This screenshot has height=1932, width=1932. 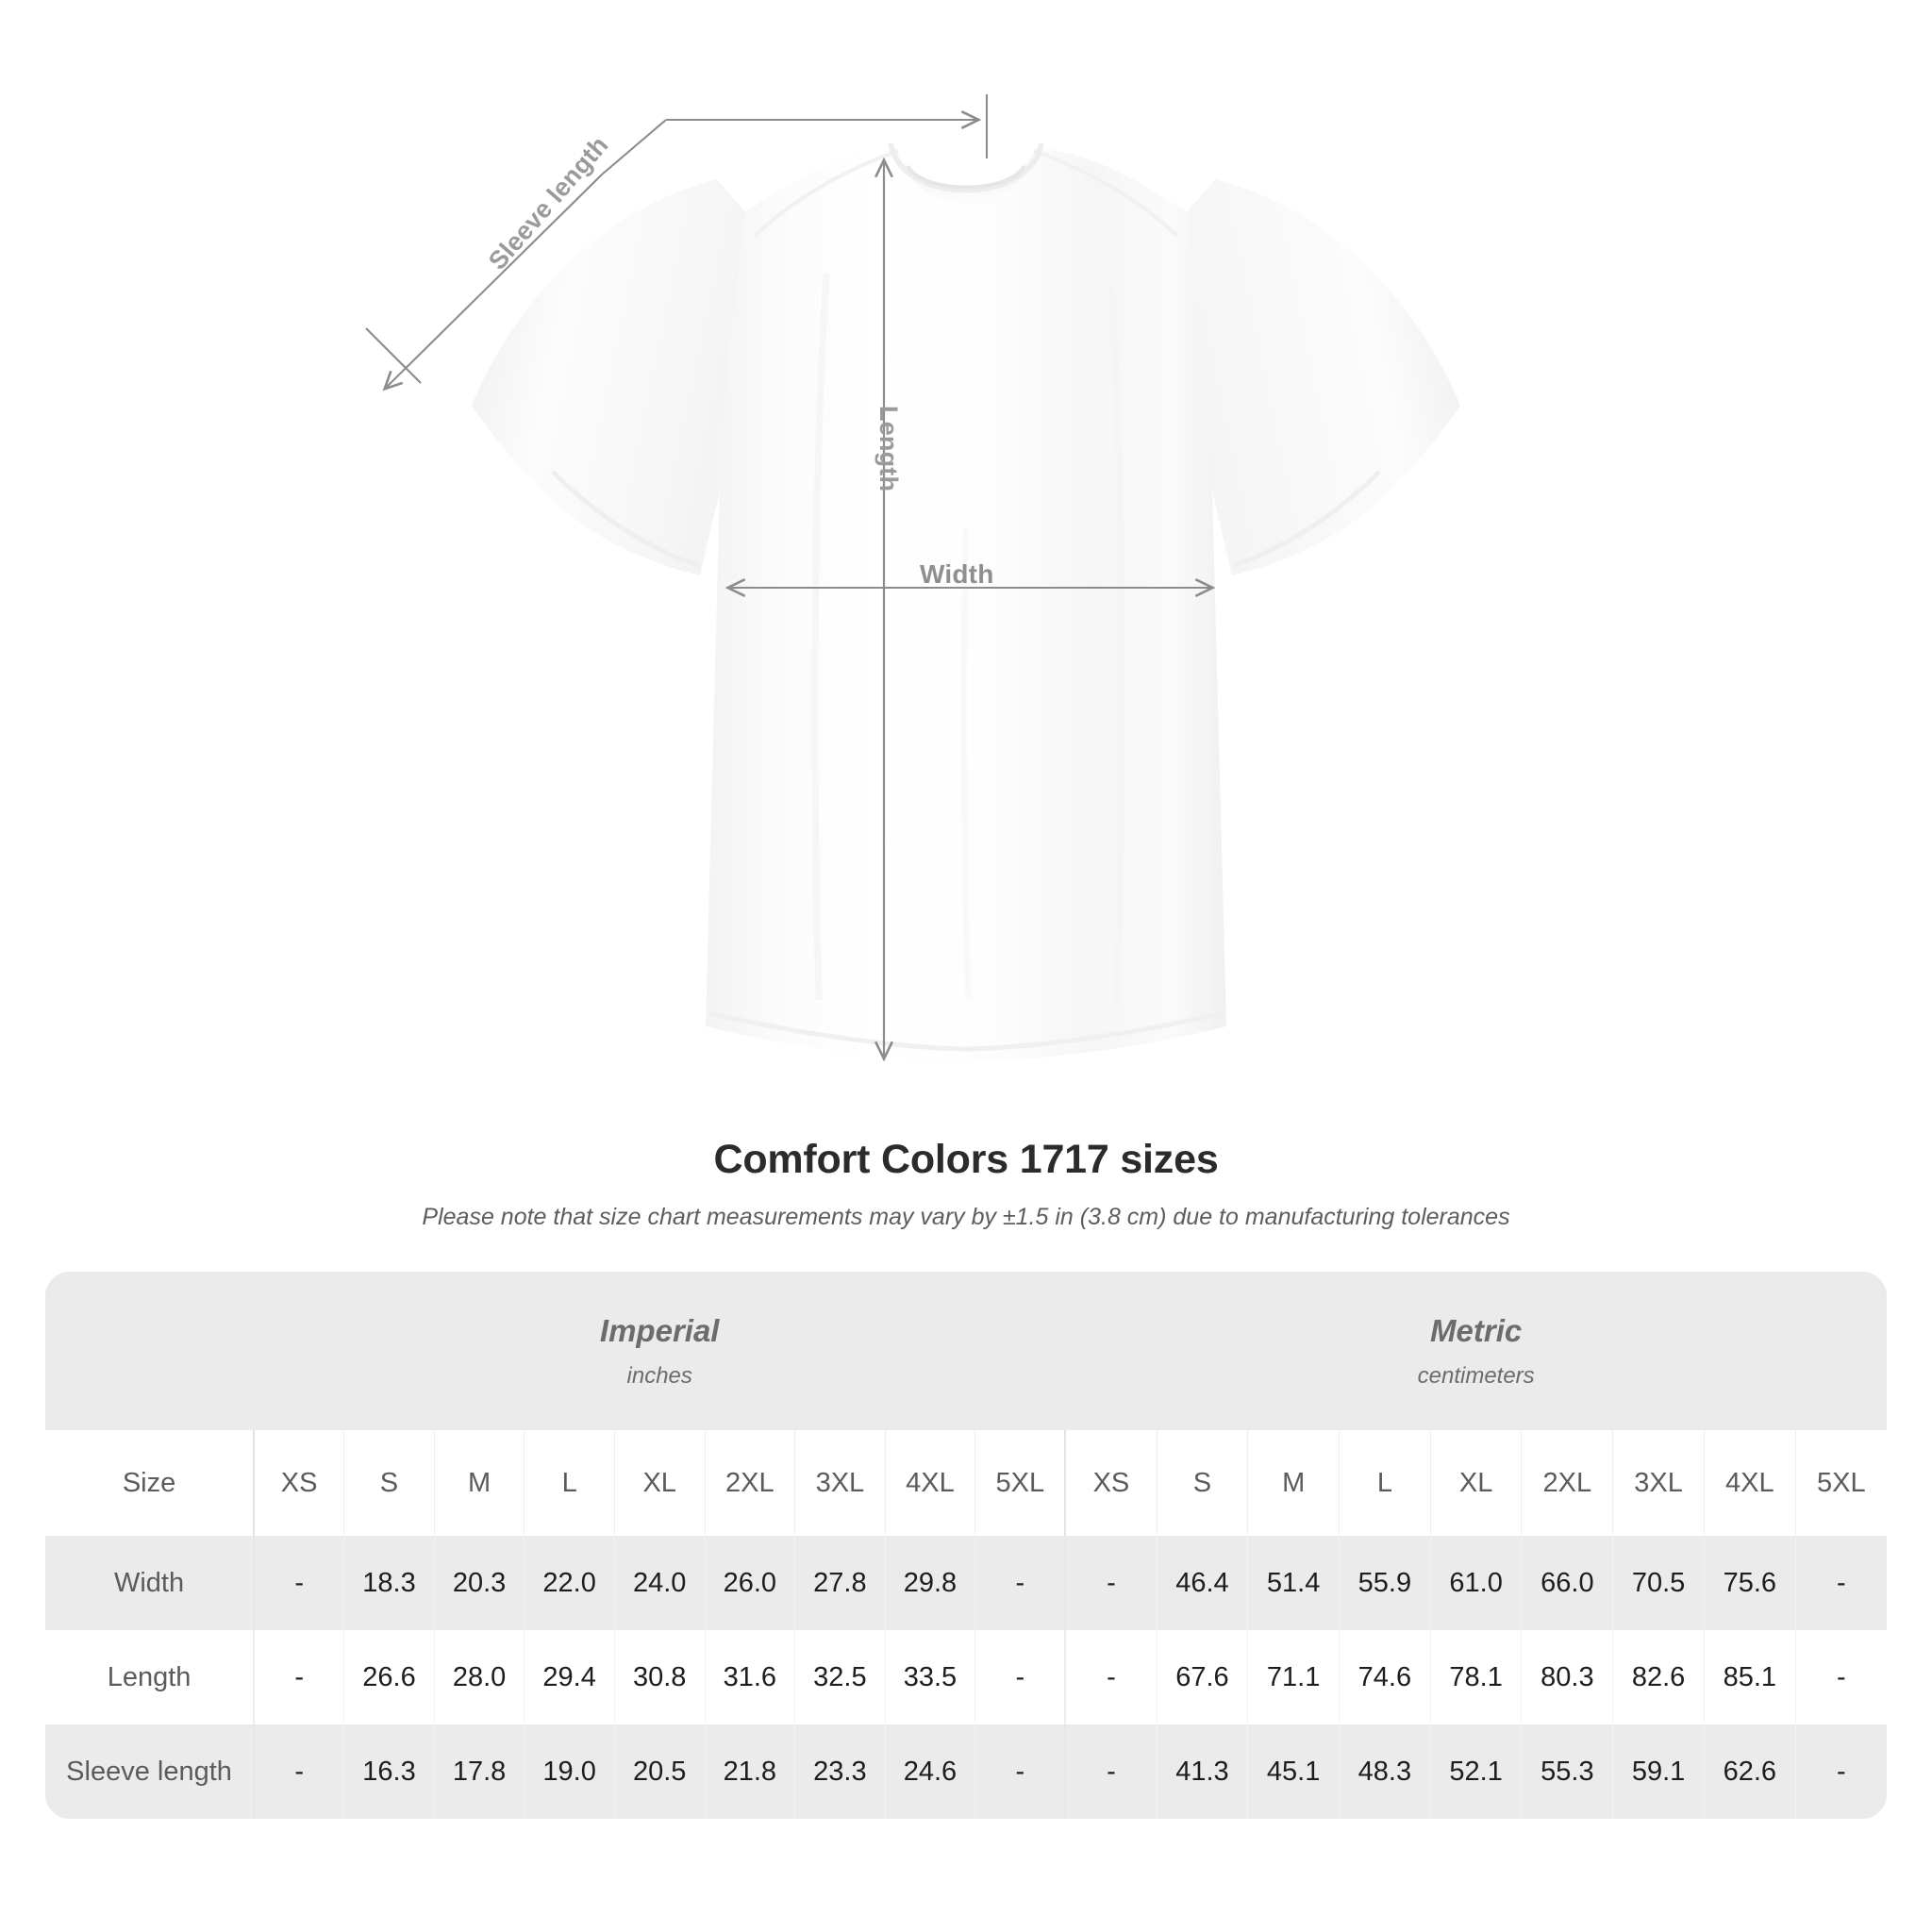 What do you see at coordinates (1750, 1677) in the screenshot?
I see `cell-length-metric-4xl: 85.1` at bounding box center [1750, 1677].